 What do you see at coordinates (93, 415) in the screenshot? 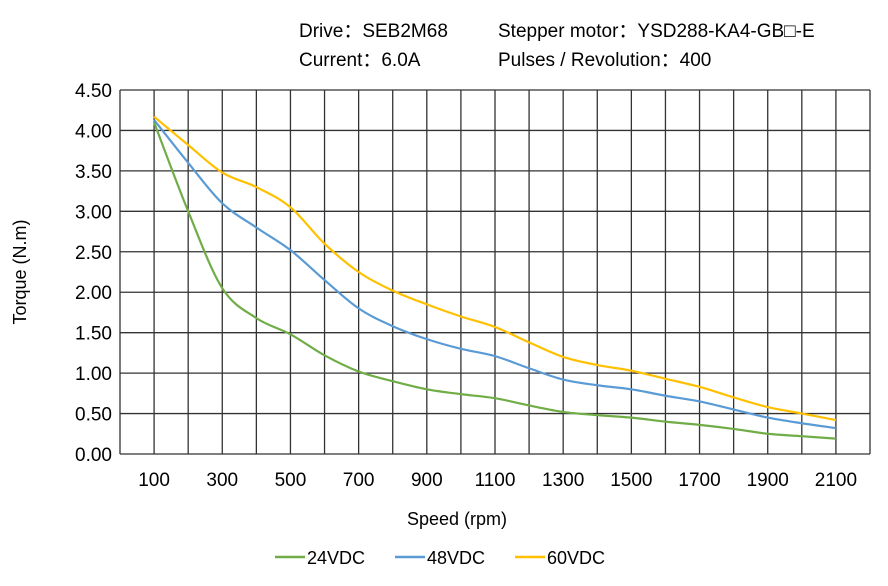
I see `y-tick-label: 0.50` at bounding box center [93, 415].